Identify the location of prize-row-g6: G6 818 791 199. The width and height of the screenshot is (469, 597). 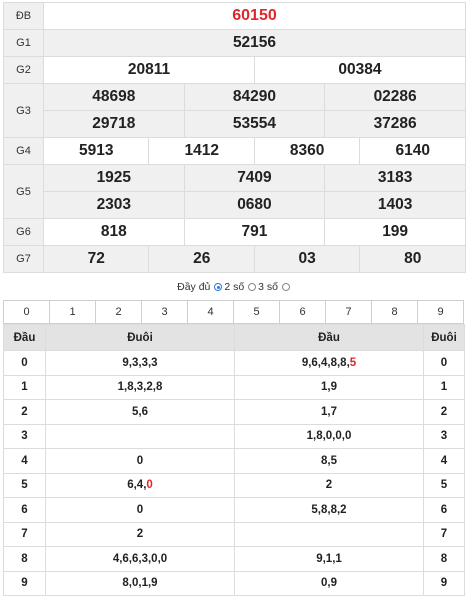
(234, 232).